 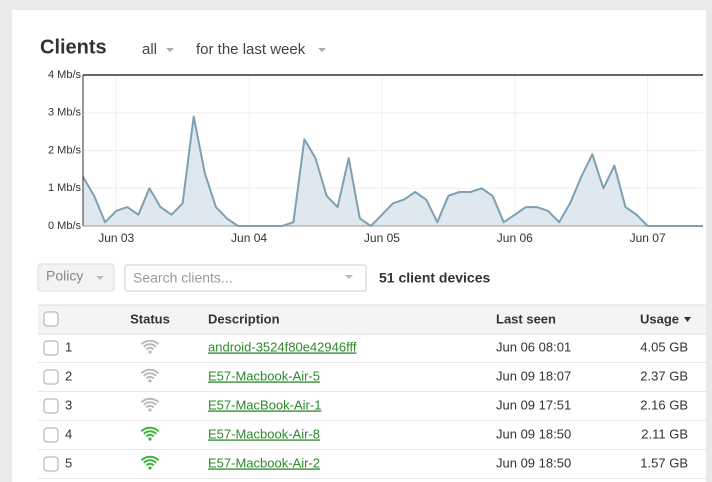 What do you see at coordinates (149, 49) in the screenshot?
I see `filter-dropdown: all` at bounding box center [149, 49].